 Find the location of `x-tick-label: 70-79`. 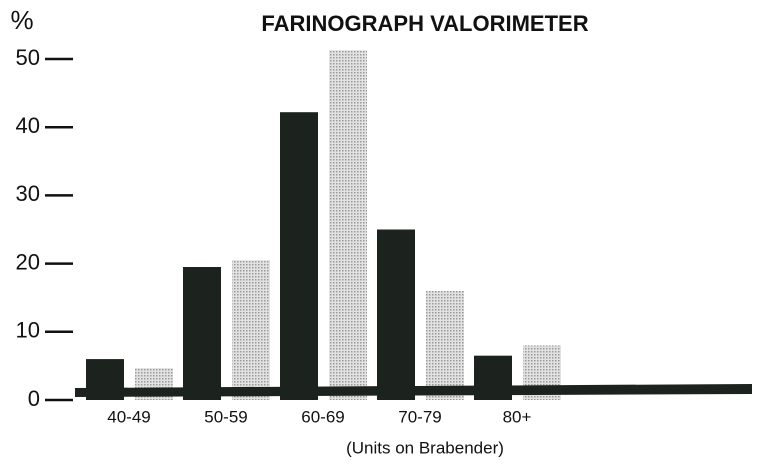

x-tick-label: 70-79 is located at coordinates (419, 416).